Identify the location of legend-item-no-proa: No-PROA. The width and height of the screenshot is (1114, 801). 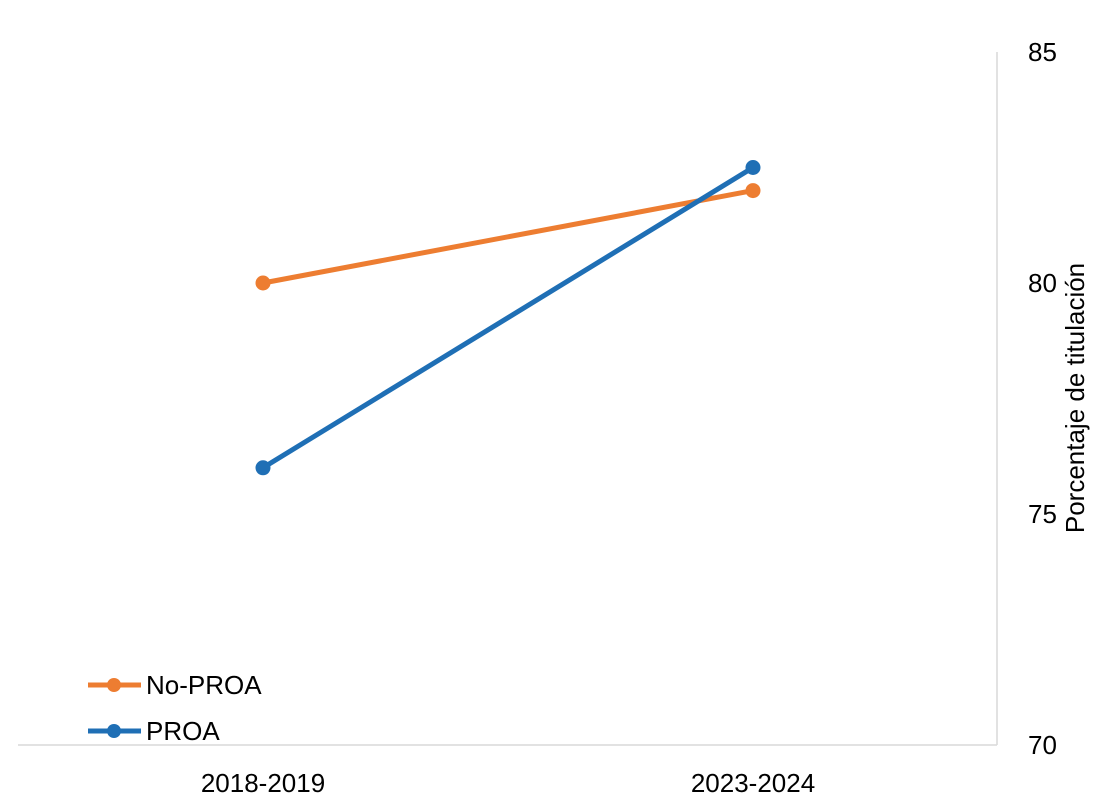
(175, 685).